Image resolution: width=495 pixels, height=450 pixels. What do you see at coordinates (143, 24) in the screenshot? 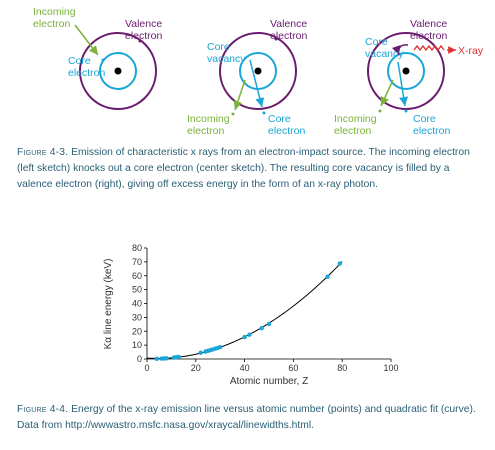
I see `panel-left-valence-line1: Valence` at bounding box center [143, 24].